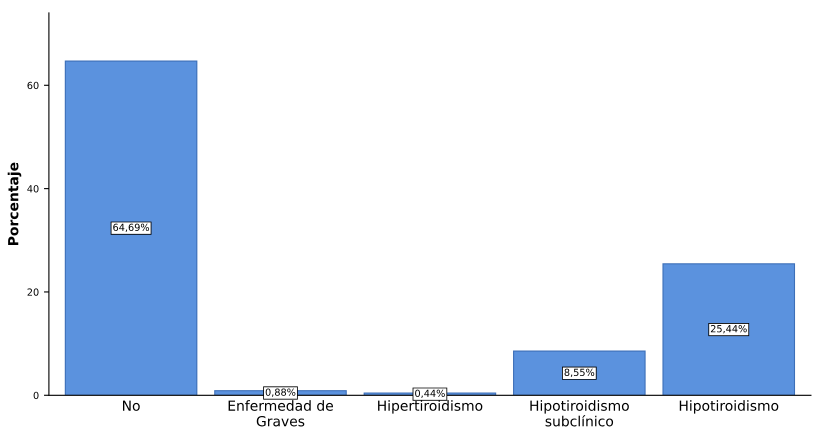 The width and height of the screenshot is (815, 432). I want to click on x-tick-label: Enfermedad de Graves, so click(280, 413).